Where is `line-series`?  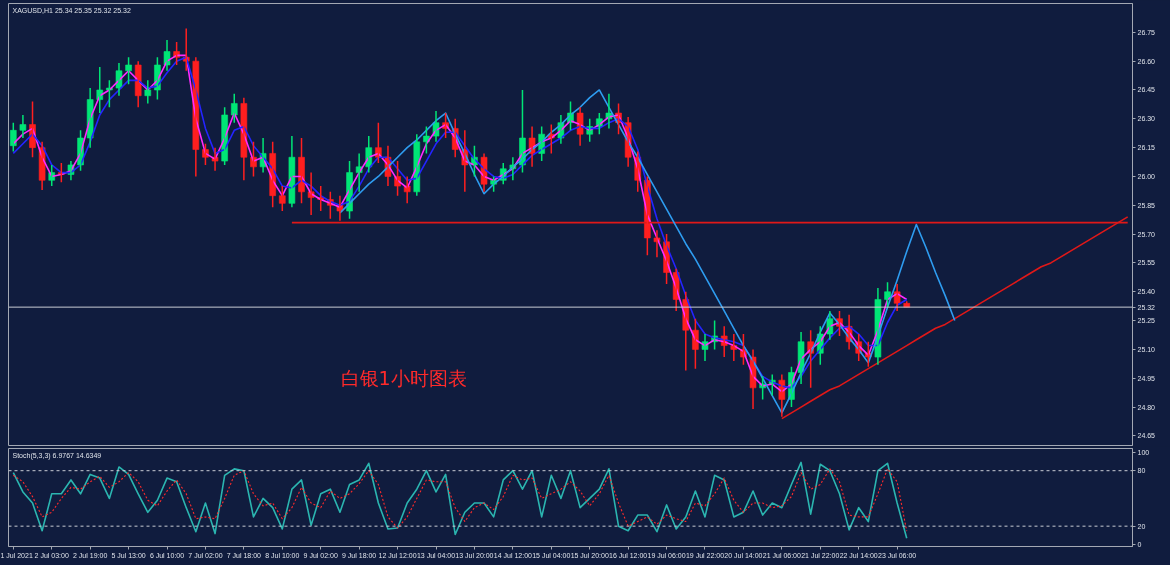
line-series is located at coordinates (460, 500).